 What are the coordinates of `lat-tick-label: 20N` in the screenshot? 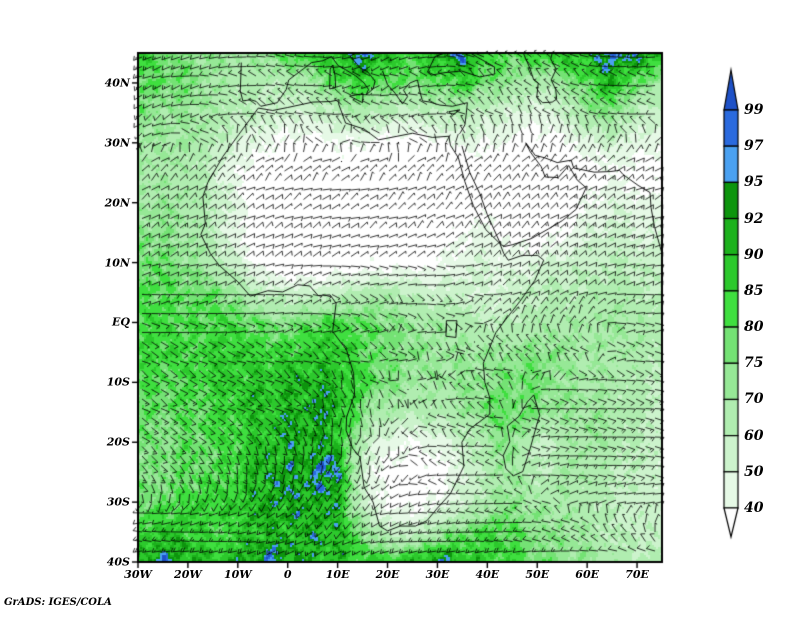 It's located at (117, 203).